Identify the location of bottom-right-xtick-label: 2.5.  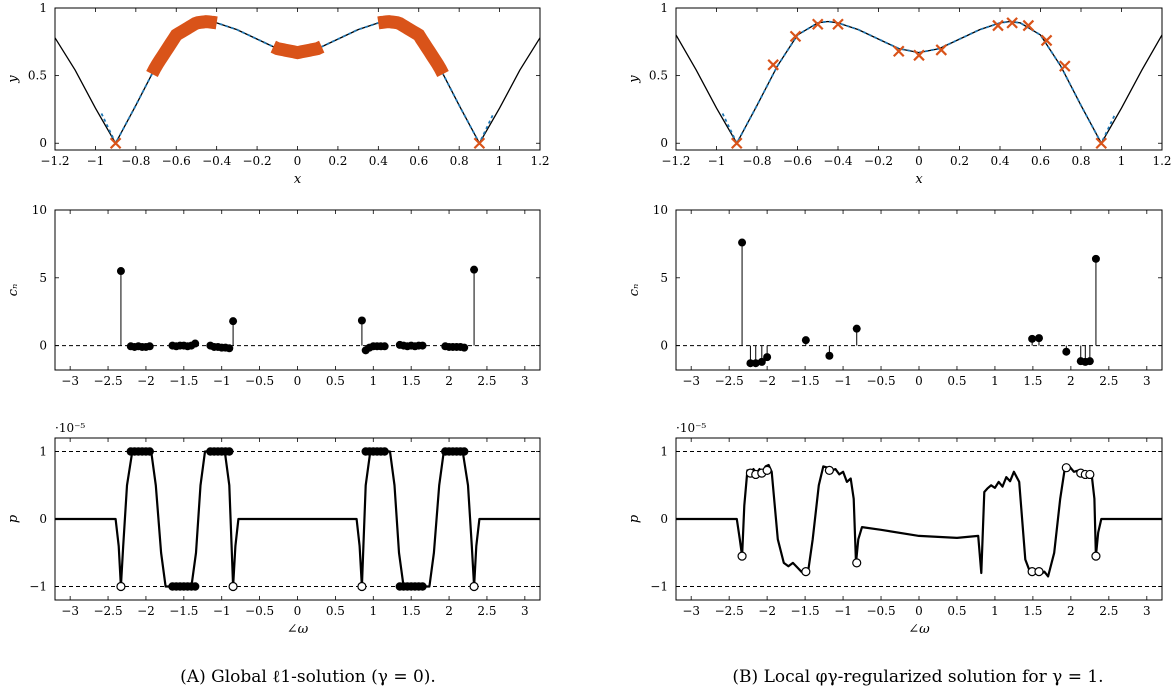
(1108, 611).